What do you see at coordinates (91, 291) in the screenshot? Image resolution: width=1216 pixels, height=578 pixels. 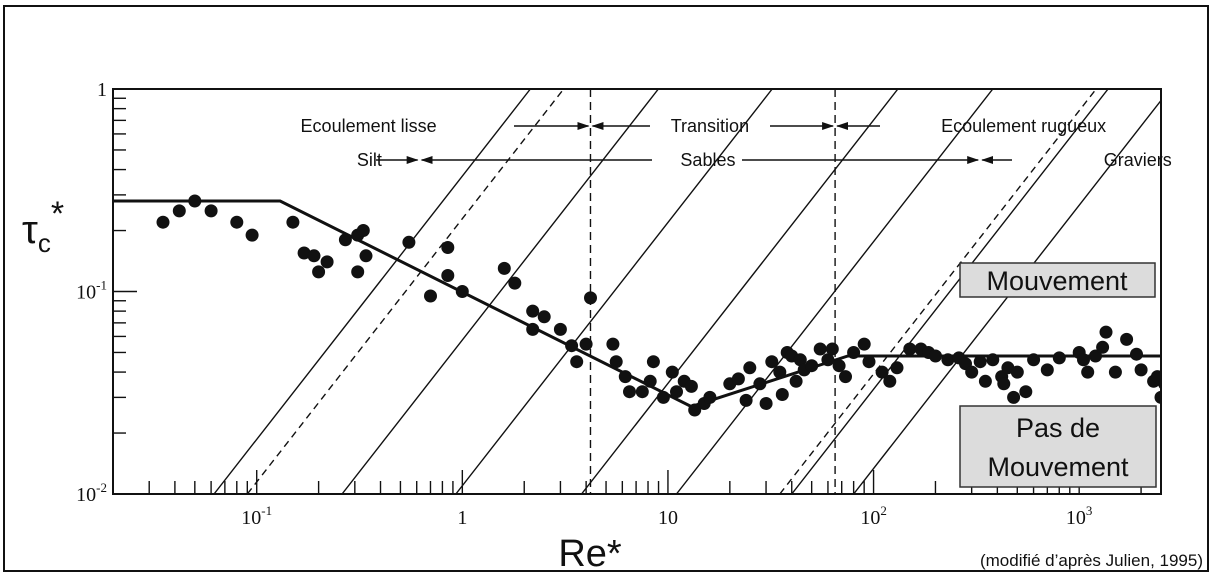 I see `y-tick-label-2: 10-1` at bounding box center [91, 291].